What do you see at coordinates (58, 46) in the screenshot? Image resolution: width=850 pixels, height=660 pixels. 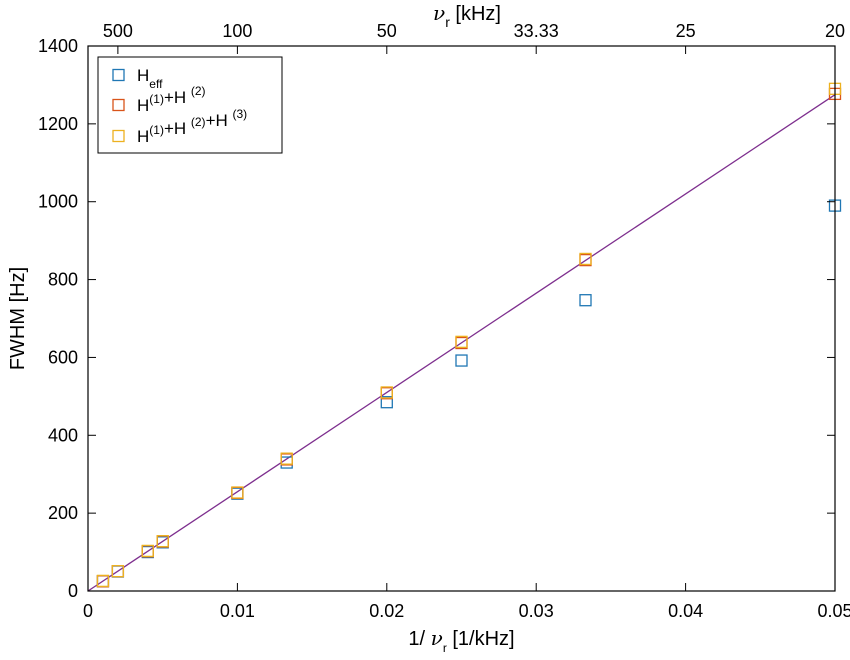 I see `y-tick-label: 1400` at bounding box center [58, 46].